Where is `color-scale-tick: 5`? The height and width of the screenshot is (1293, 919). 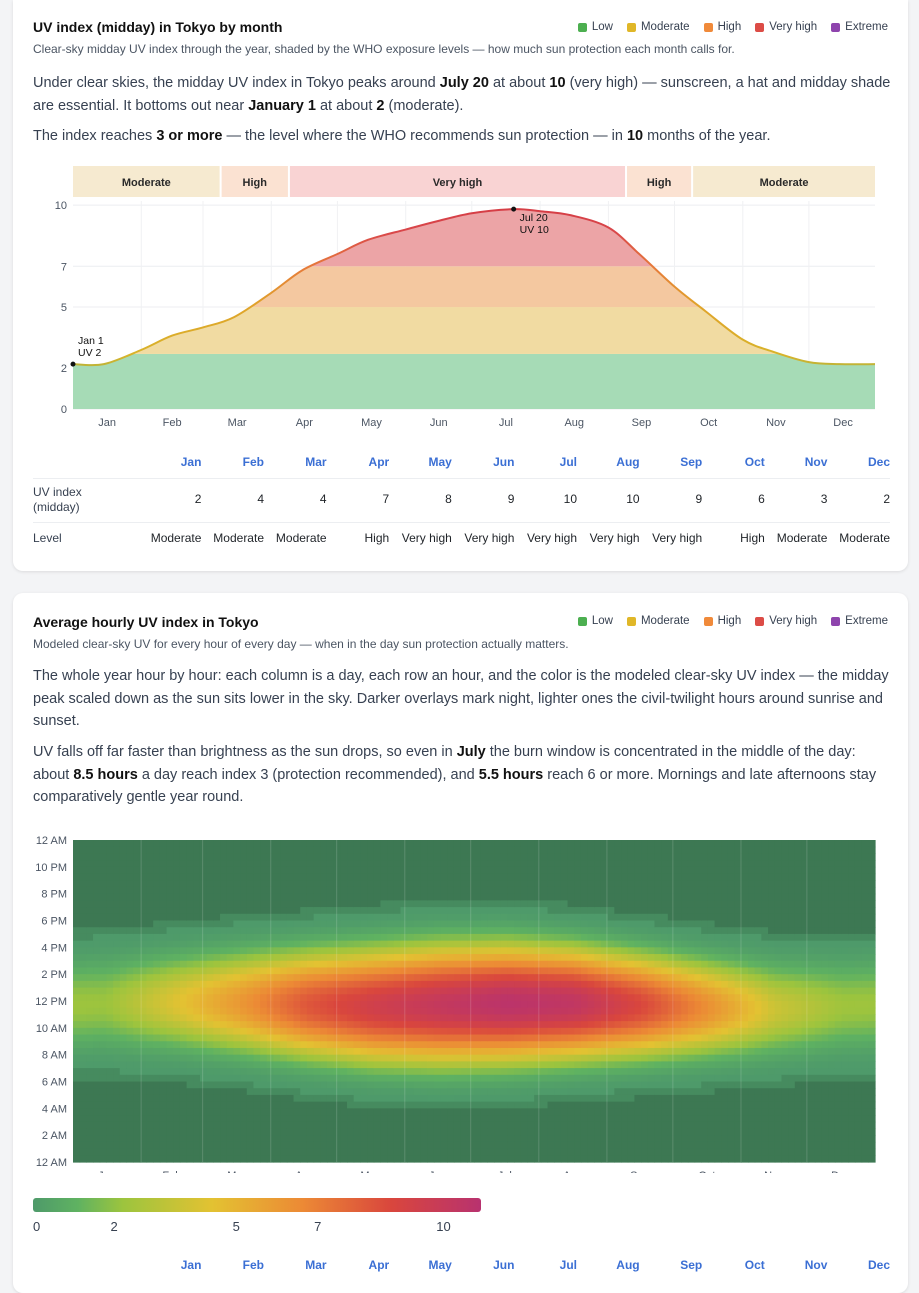
color-scale-tick: 5 is located at coordinates (236, 1226).